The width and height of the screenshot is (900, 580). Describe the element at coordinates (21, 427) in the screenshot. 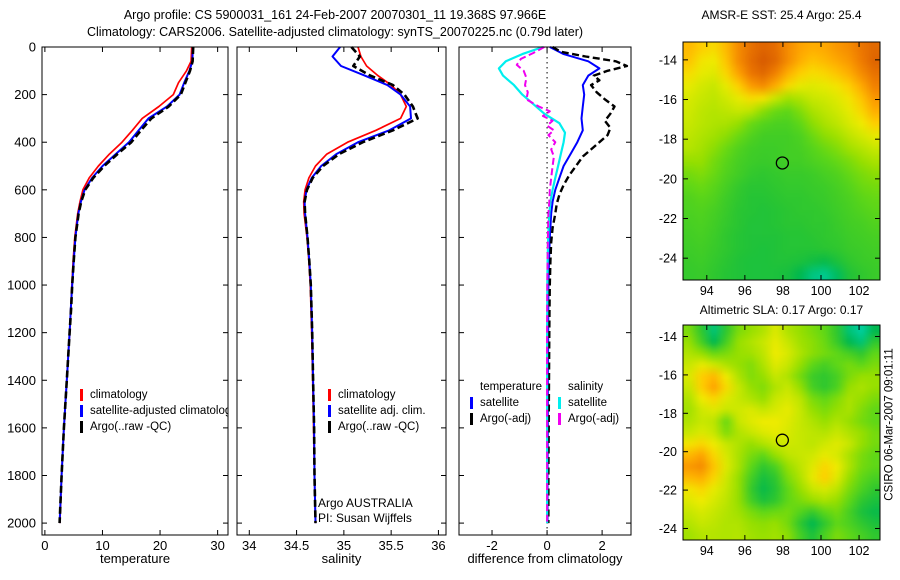

I see `svg-text: 1600` at that location.